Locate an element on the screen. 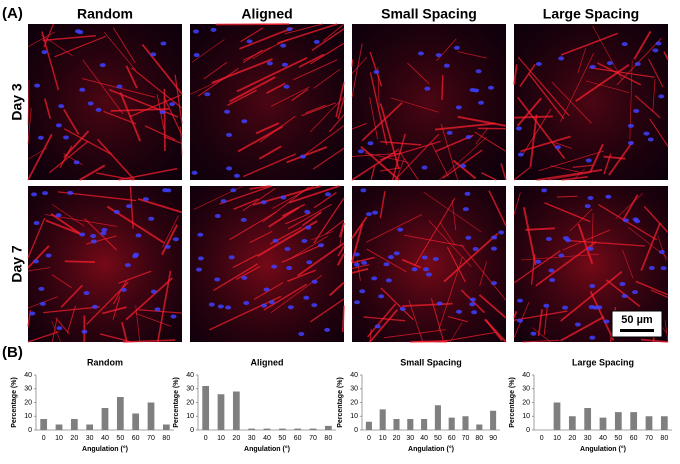  y-axis-label: Percentage (%) is located at coordinates (14, 402).